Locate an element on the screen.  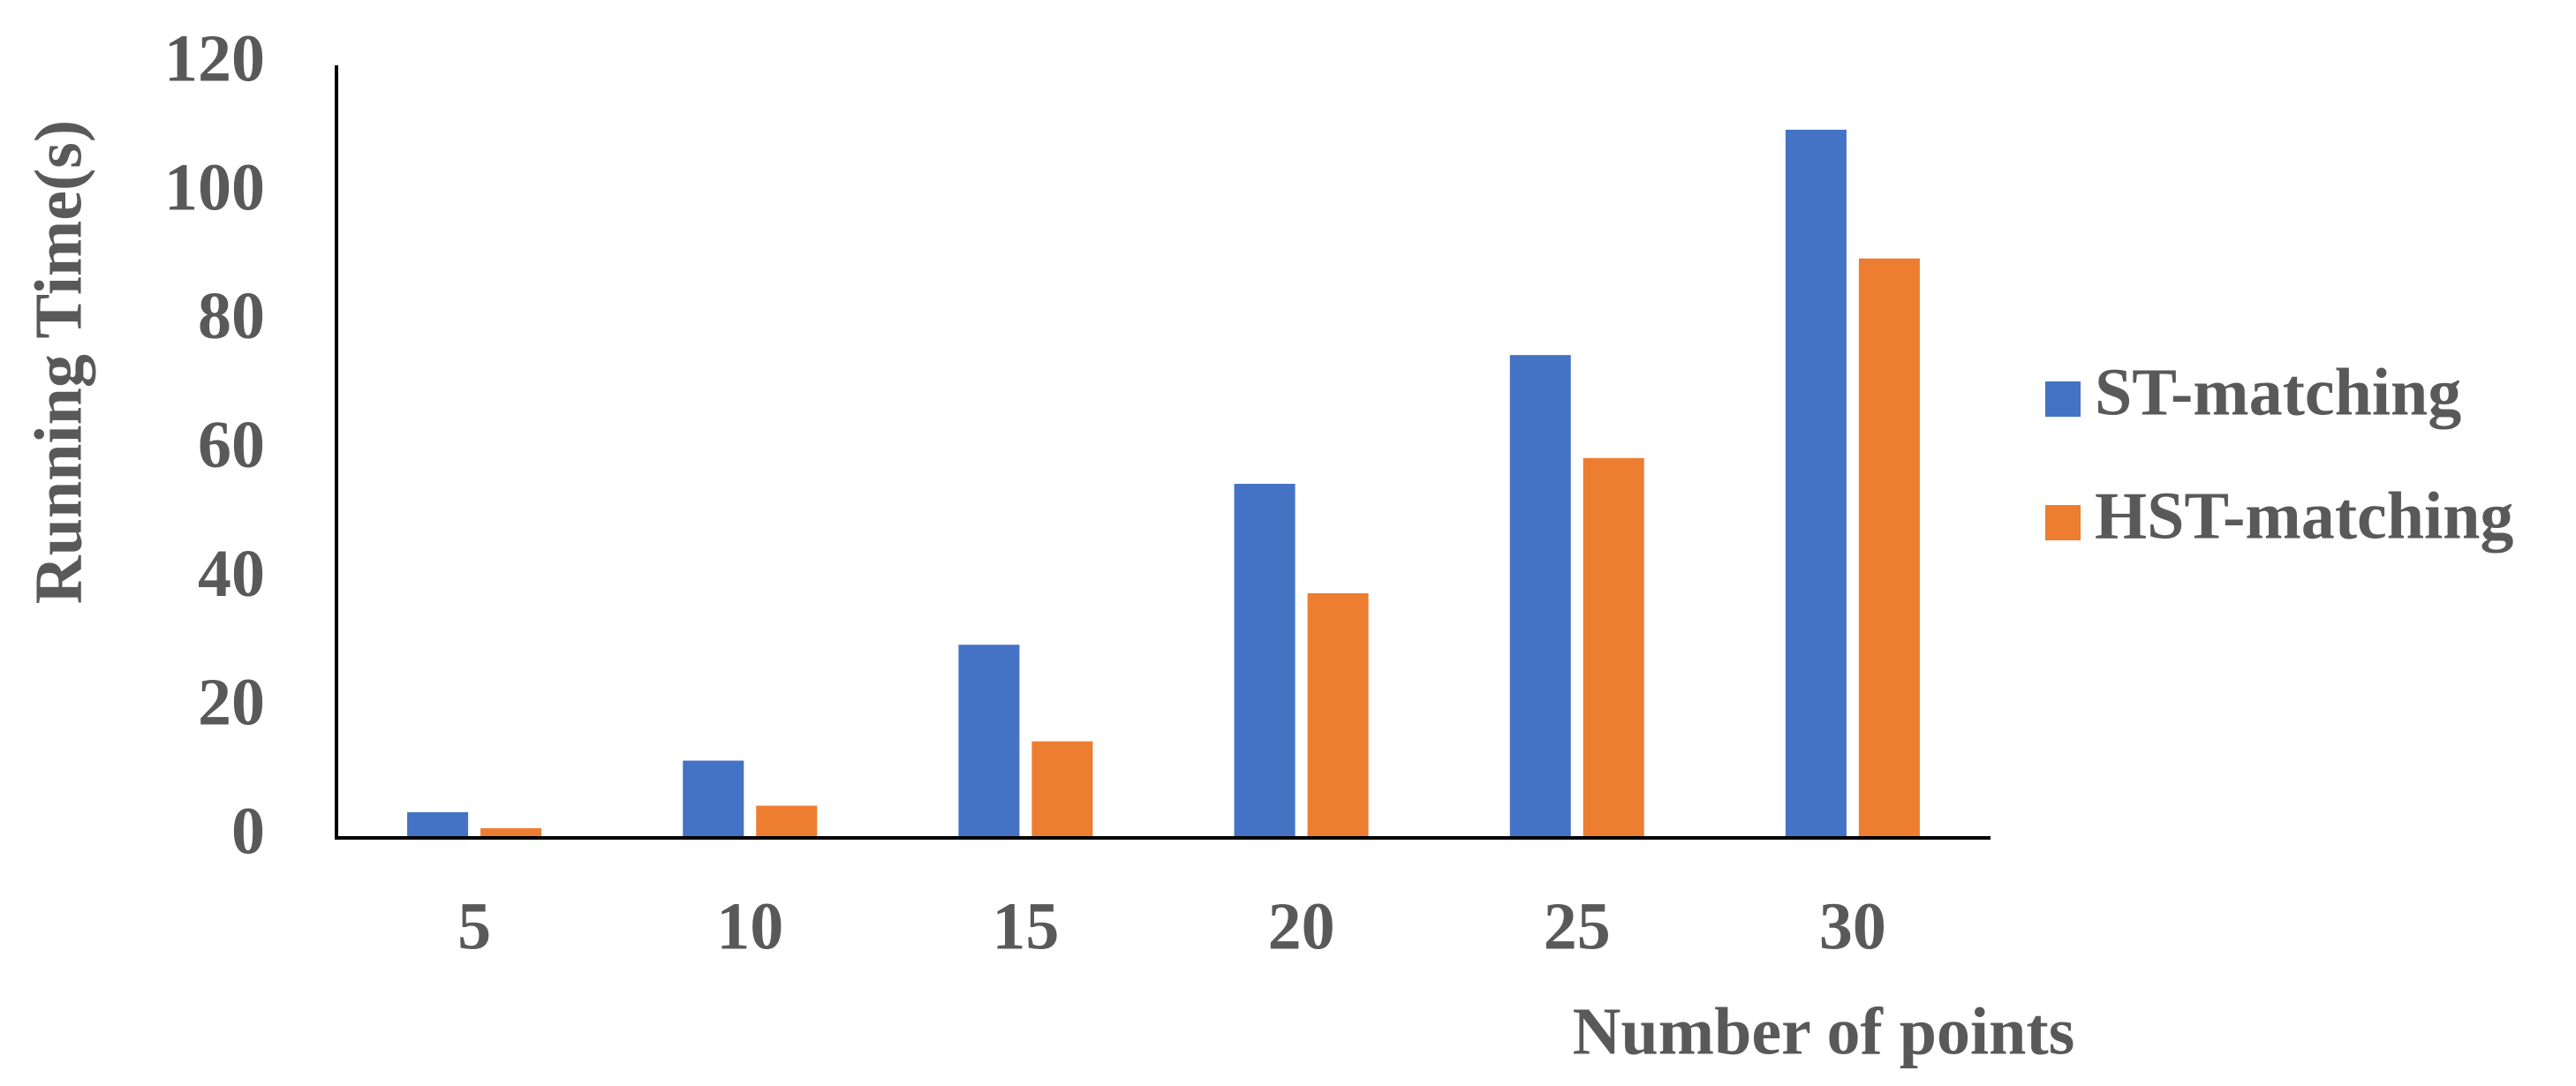
x-tick-label: 20 is located at coordinates (1301, 926).